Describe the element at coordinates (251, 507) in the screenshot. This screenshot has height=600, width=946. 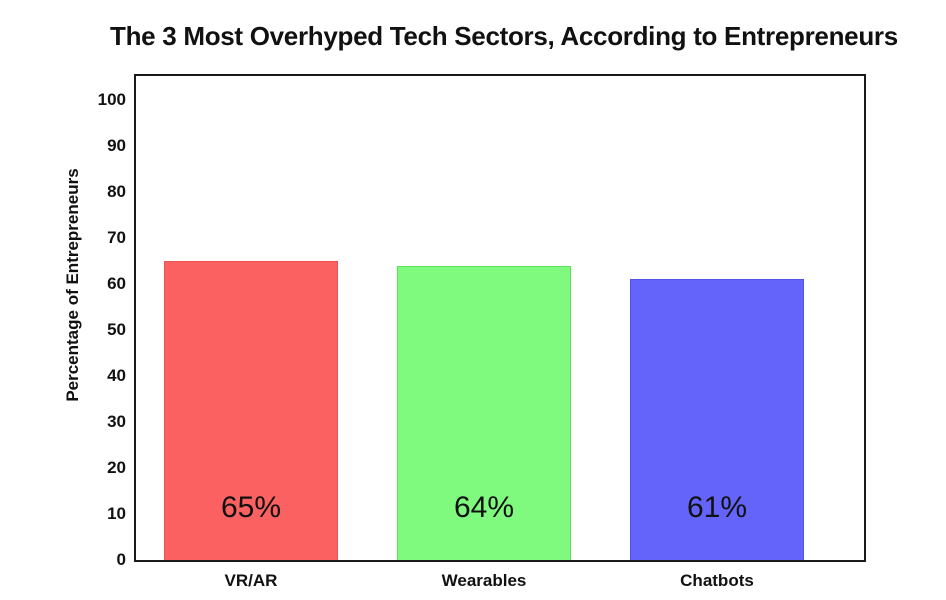
I see `bar-value-label: 65%` at that location.